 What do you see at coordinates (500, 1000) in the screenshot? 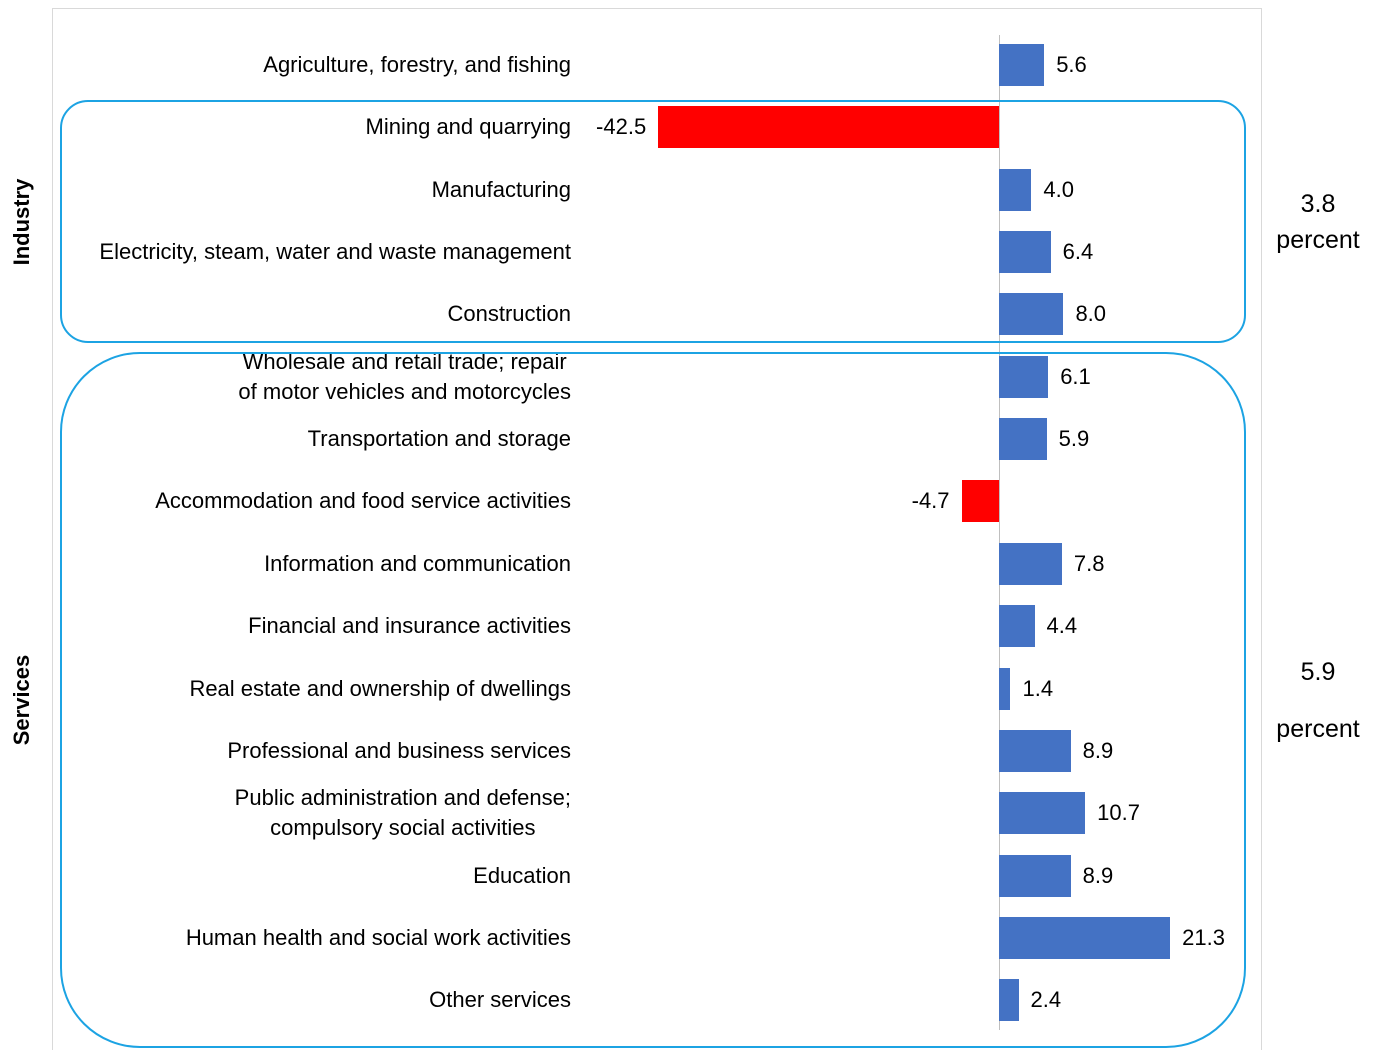
I see `category-label: Other services` at bounding box center [500, 1000].